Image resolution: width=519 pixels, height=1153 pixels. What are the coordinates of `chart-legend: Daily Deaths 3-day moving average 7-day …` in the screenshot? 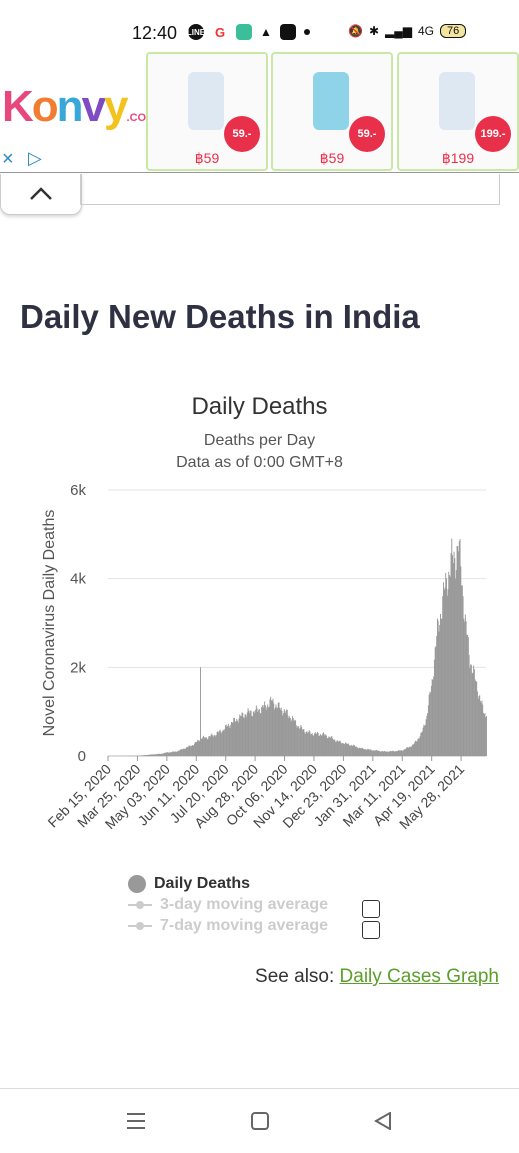 It's located at (228, 904).